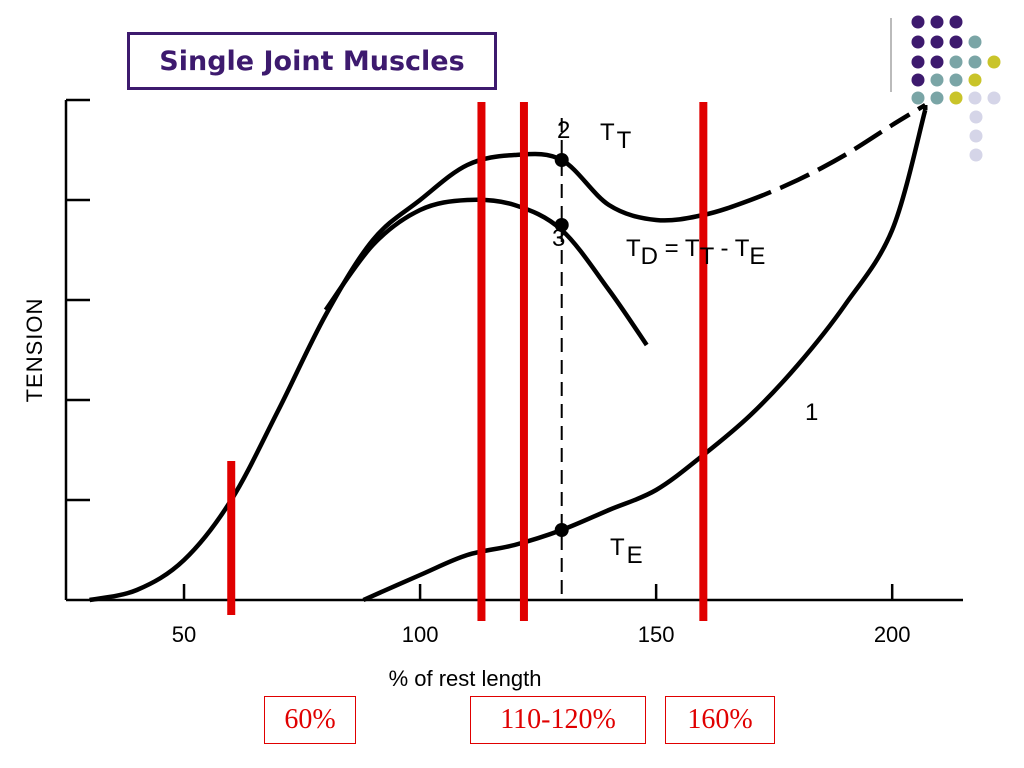 Image resolution: width=1024 pixels, height=768 pixels. Describe the element at coordinates (892, 634) in the screenshot. I see `x-tick-label: 200` at that location.